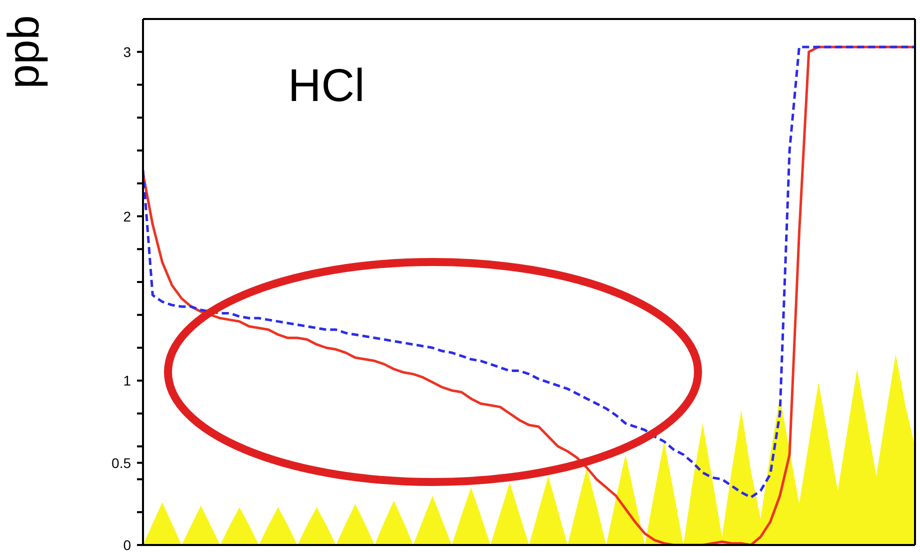 This screenshot has height=553, width=920. What do you see at coordinates (24, 52) in the screenshot?
I see `y-axis-title: ppb` at bounding box center [24, 52].